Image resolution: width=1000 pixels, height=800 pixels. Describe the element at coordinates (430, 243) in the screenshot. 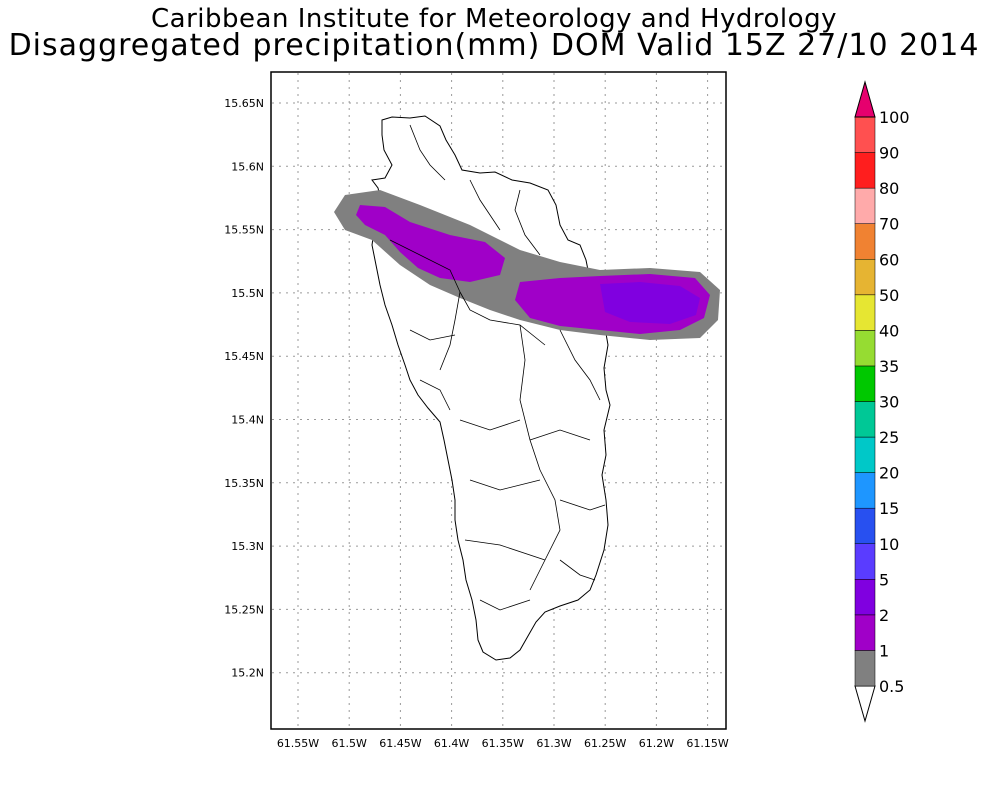

I see `precip-band-purple` at that location.